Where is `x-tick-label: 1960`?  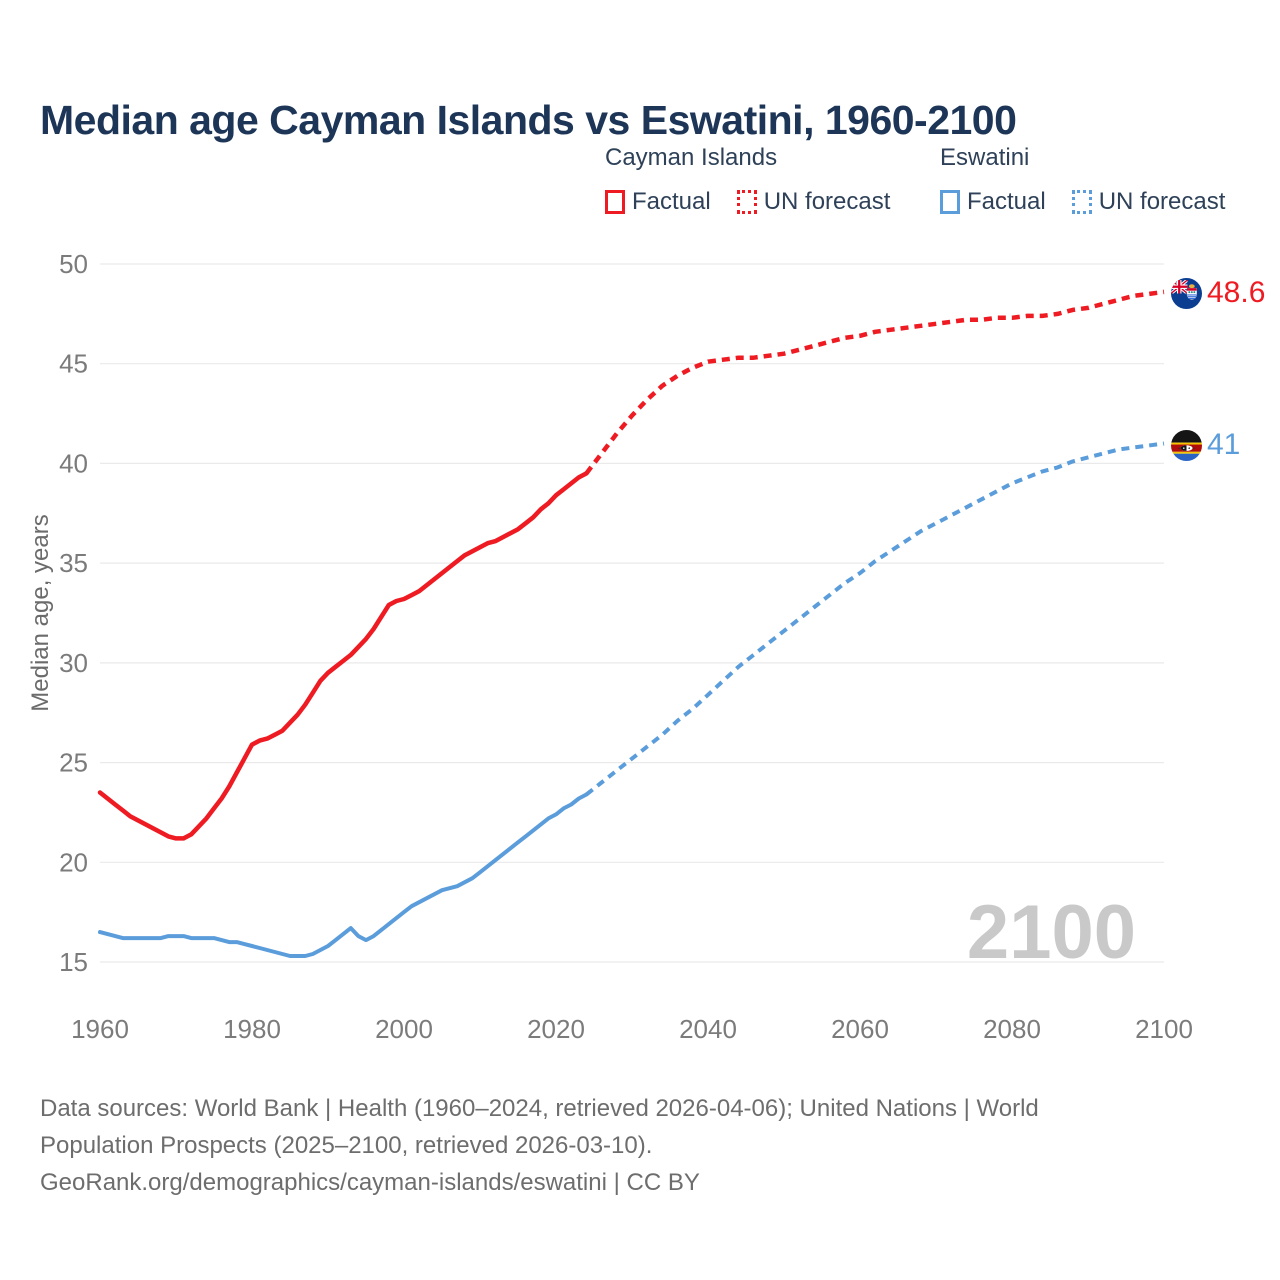 x-tick-label: 1960 is located at coordinates (100, 1029).